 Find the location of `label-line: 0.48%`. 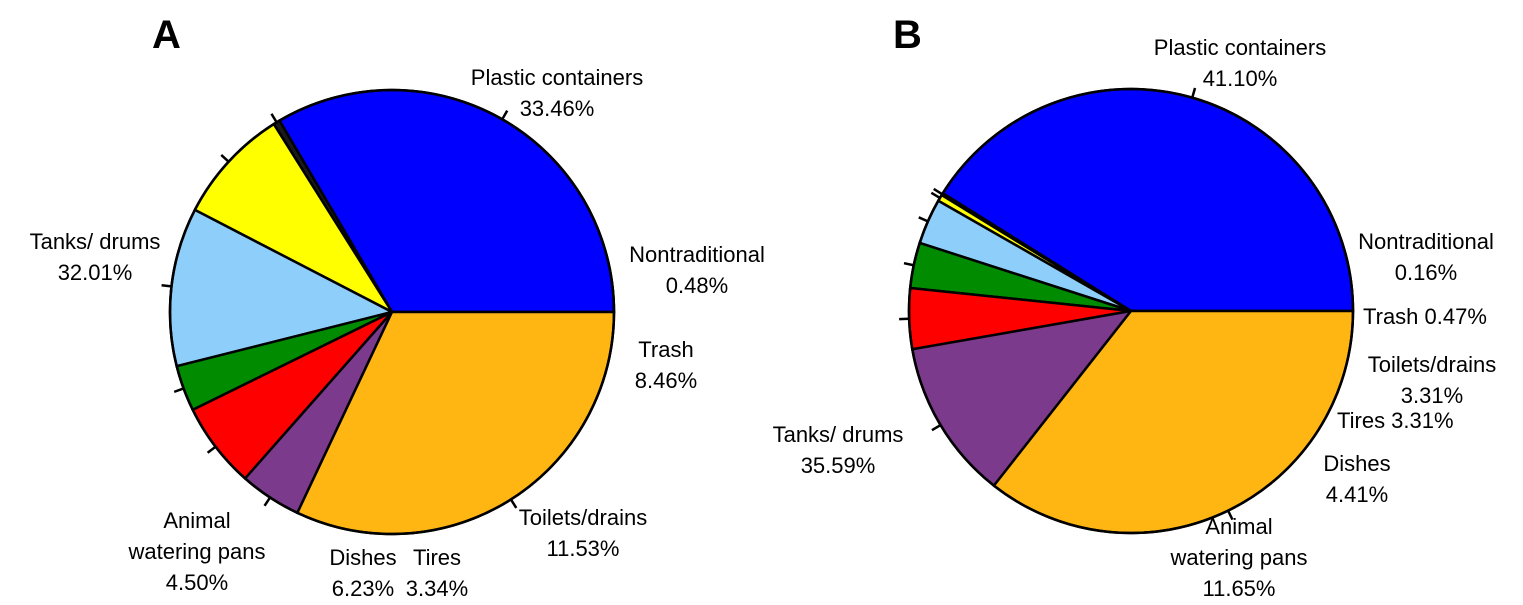

label-line: 0.48% is located at coordinates (697, 285).